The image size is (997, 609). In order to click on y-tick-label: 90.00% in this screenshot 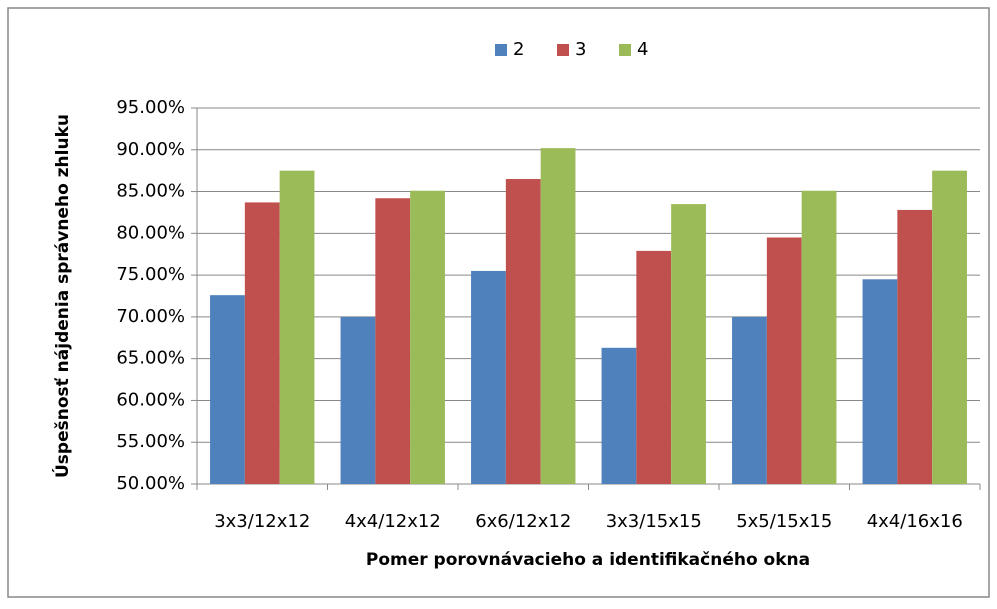, I will do `click(150, 149)`.